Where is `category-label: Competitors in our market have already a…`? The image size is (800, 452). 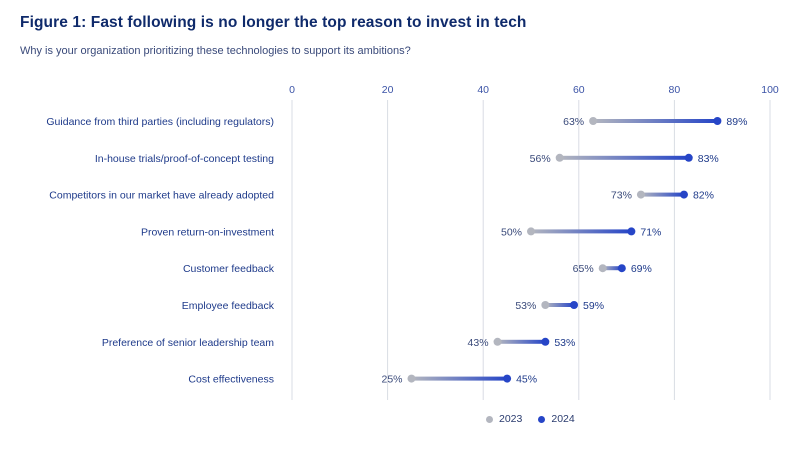
category-label: Competitors in our market have already a… is located at coordinates (161, 196).